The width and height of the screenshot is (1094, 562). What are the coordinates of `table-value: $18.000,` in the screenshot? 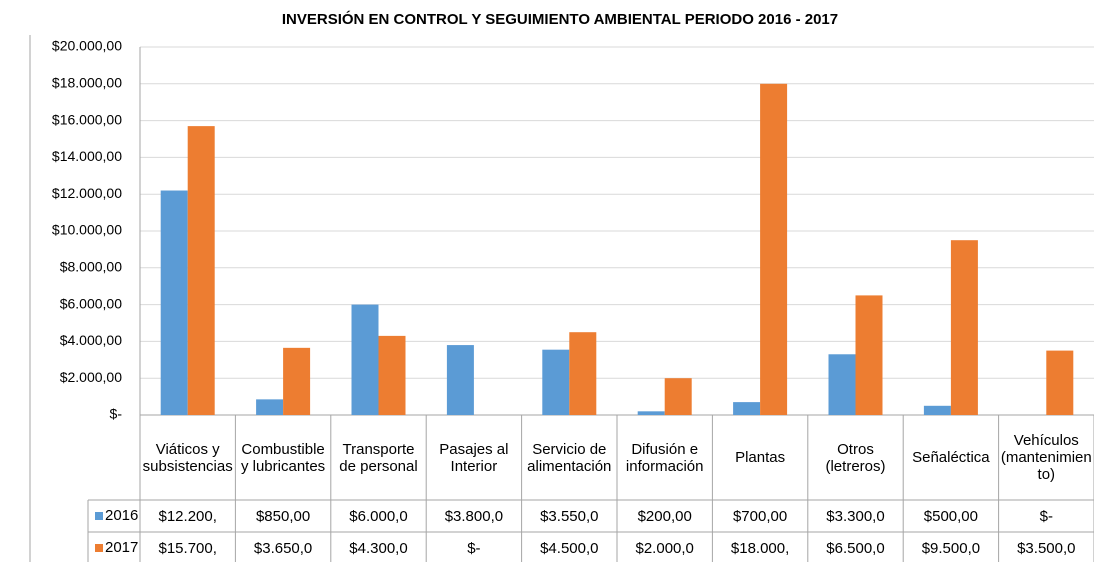 It's located at (760, 548).